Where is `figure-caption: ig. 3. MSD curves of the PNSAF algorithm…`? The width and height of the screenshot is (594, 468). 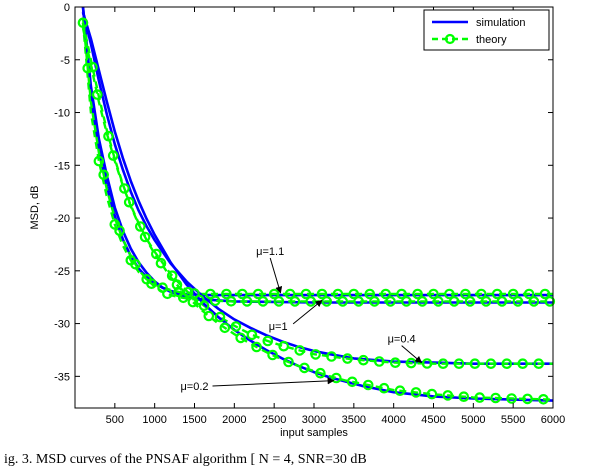
figure-caption: ig. 3. MSD curves of the PNSAF algorithm… is located at coordinates (185, 459).